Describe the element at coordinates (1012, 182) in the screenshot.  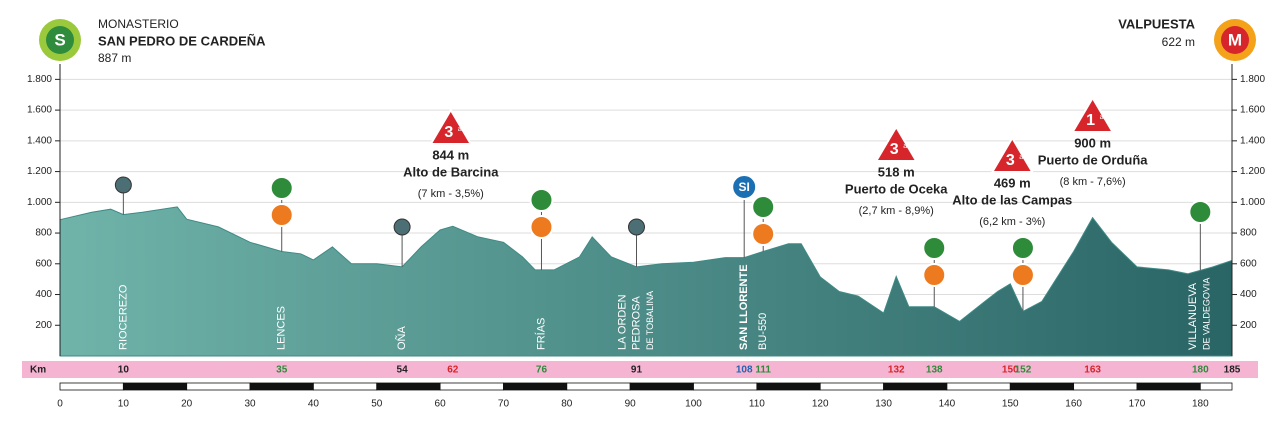
I see `climb-altitude: 469 m` at that location.